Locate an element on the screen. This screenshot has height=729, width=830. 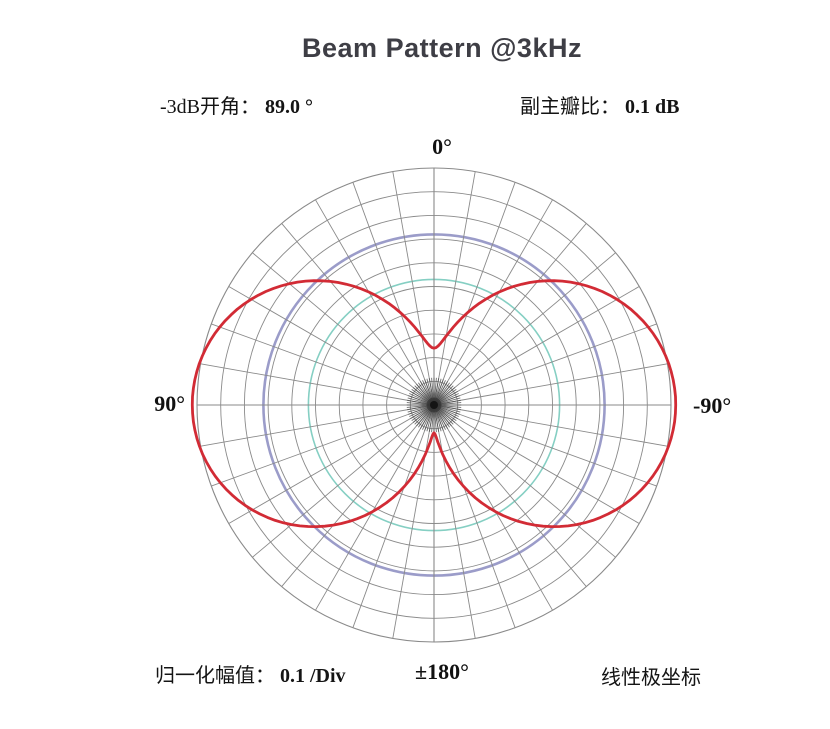
beamwidth-stat: -3dB开角： 89.0 ° is located at coordinates (236, 104).